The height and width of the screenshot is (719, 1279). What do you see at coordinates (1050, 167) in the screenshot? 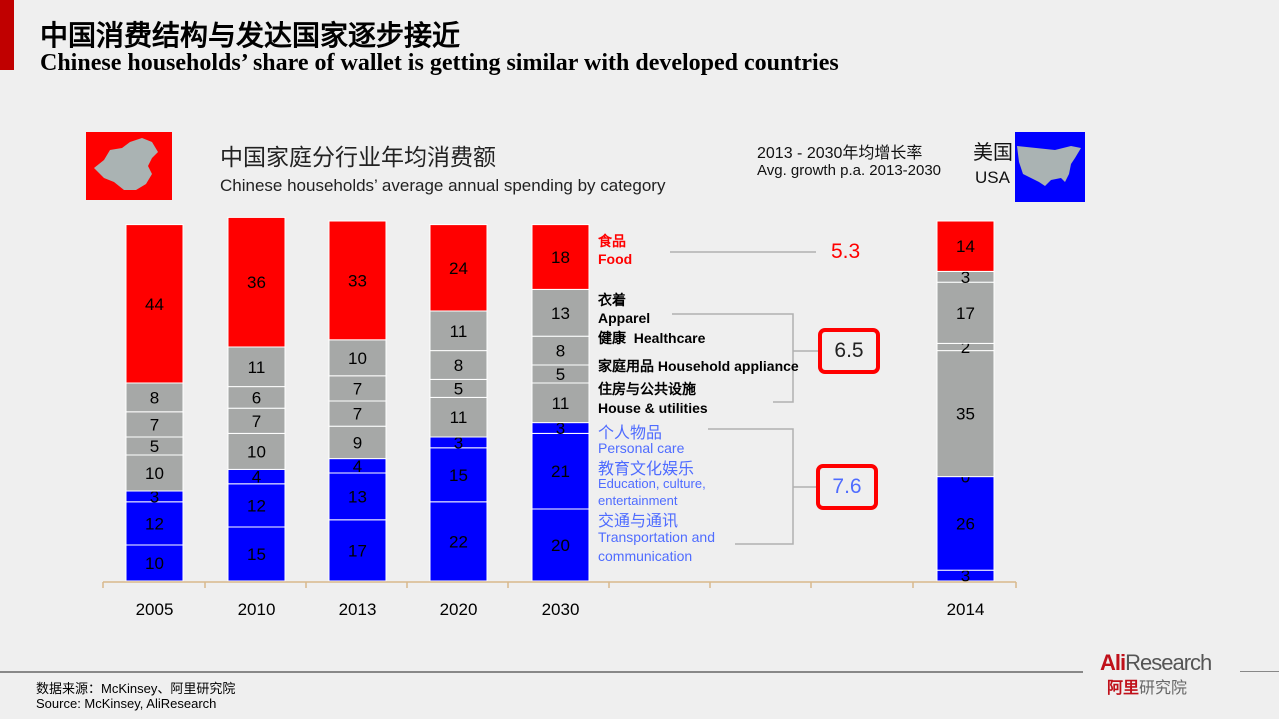
I see `usa-map-icon` at bounding box center [1050, 167].